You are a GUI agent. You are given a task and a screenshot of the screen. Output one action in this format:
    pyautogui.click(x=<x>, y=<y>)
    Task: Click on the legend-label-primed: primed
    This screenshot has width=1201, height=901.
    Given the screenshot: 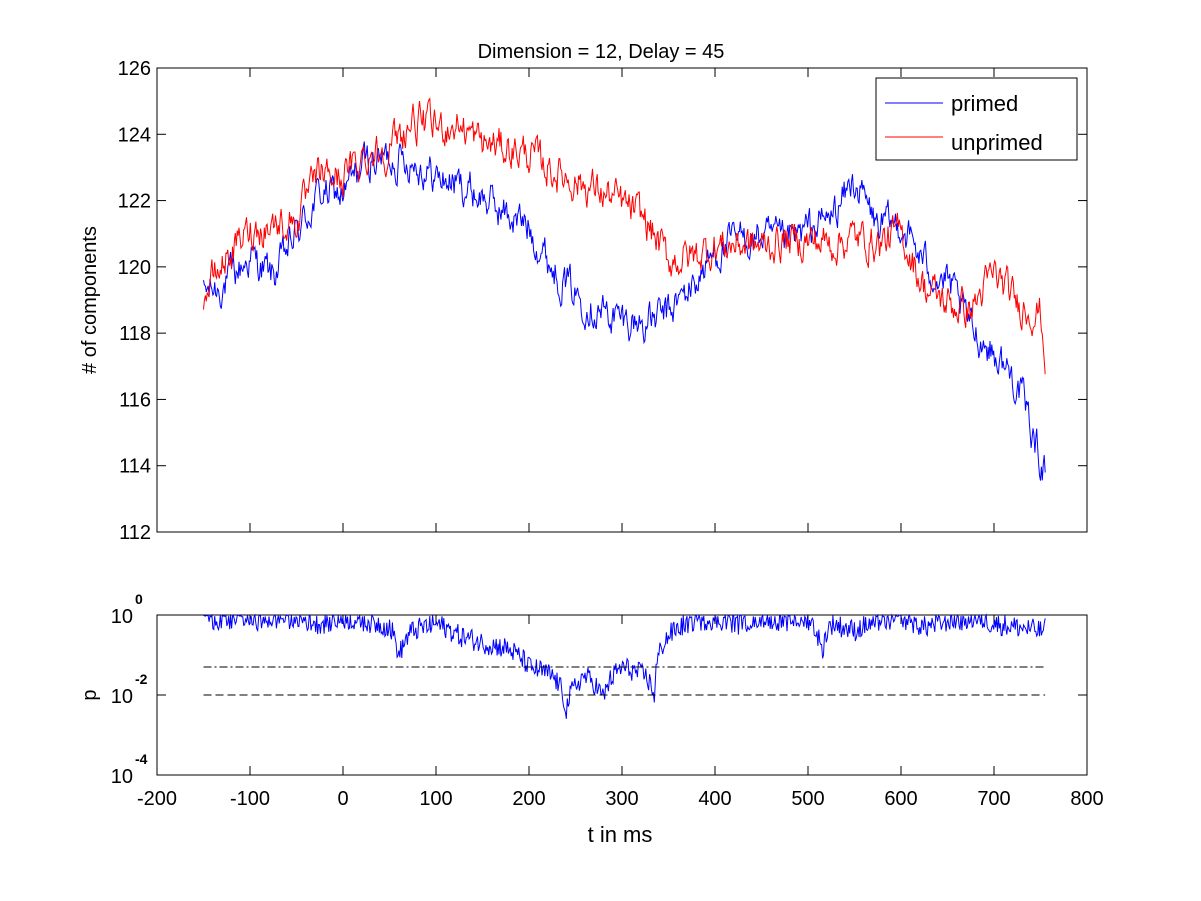 What is the action you would take?
    pyautogui.click(x=984, y=103)
    